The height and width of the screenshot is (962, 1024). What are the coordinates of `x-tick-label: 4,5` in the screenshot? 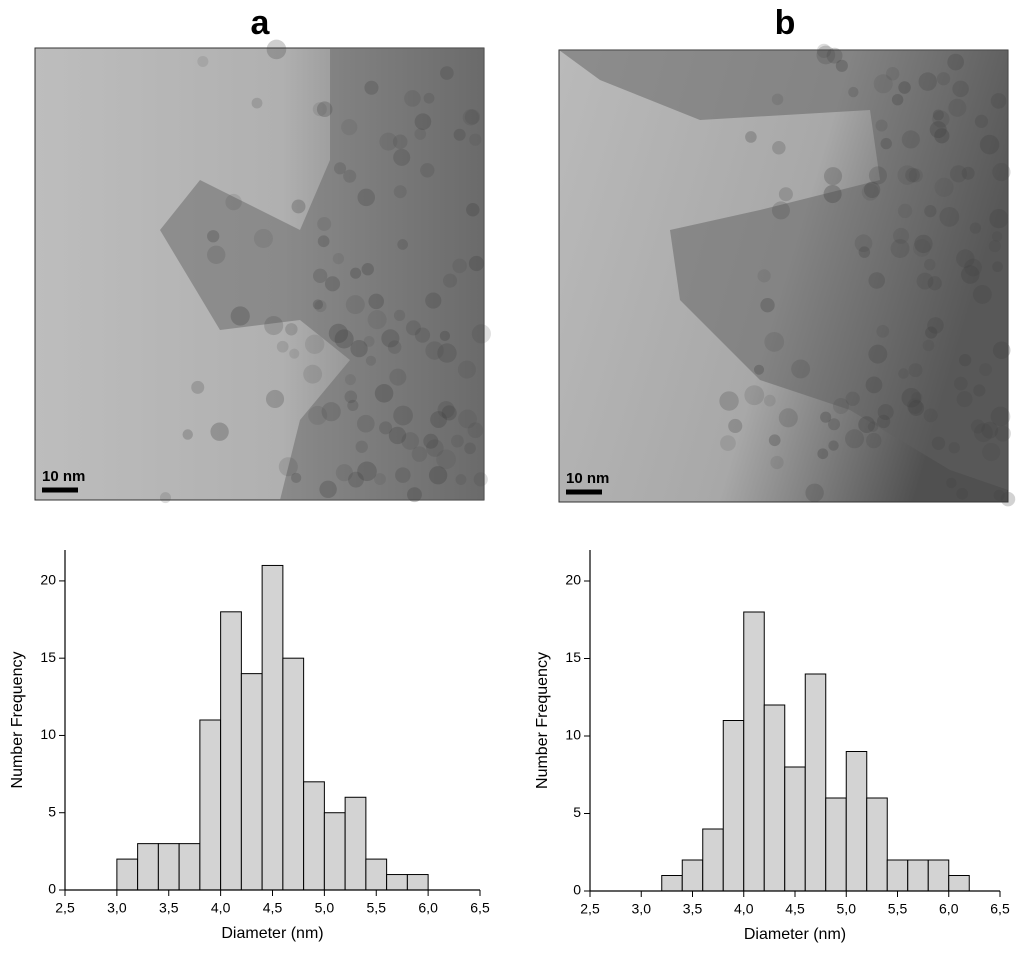 It's located at (795, 909).